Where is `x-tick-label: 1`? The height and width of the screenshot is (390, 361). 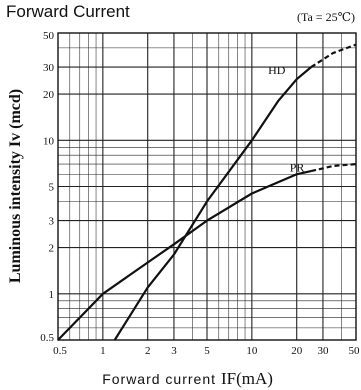
x-tick-label: 1 is located at coordinates (103, 351).